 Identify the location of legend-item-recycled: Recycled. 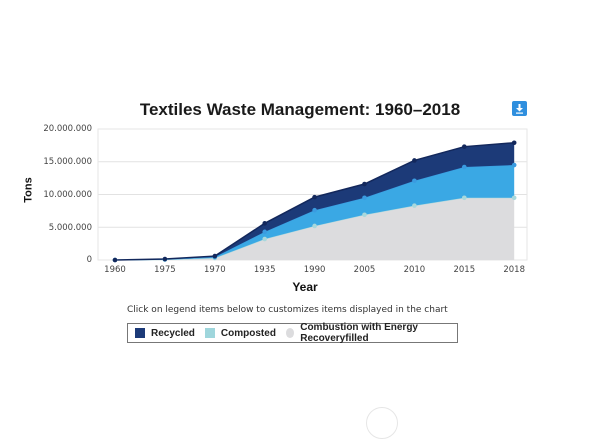
(165, 333).